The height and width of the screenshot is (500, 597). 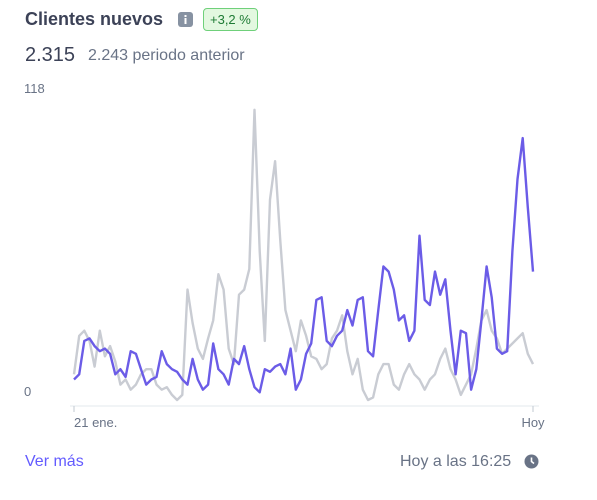 What do you see at coordinates (185, 19) in the screenshot?
I see `info-icon` at bounding box center [185, 19].